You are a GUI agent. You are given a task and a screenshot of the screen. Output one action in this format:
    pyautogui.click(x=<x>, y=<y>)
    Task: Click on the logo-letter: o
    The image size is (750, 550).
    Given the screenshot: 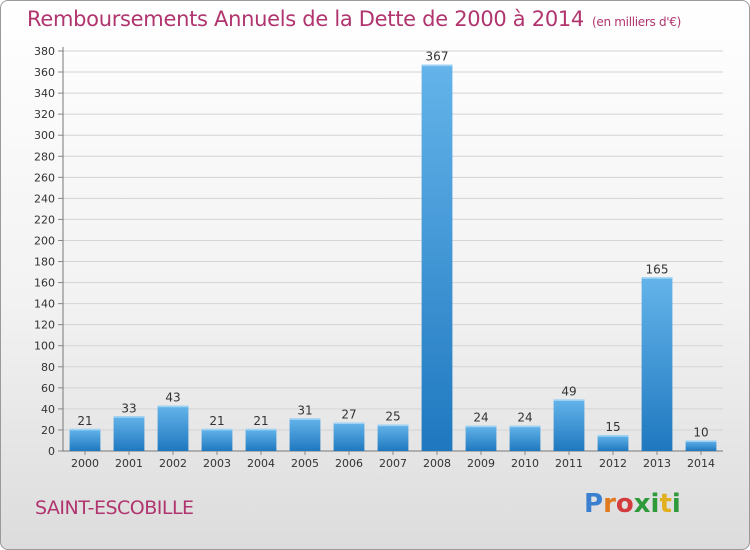 What is the action you would take?
    pyautogui.click(x=624, y=504)
    